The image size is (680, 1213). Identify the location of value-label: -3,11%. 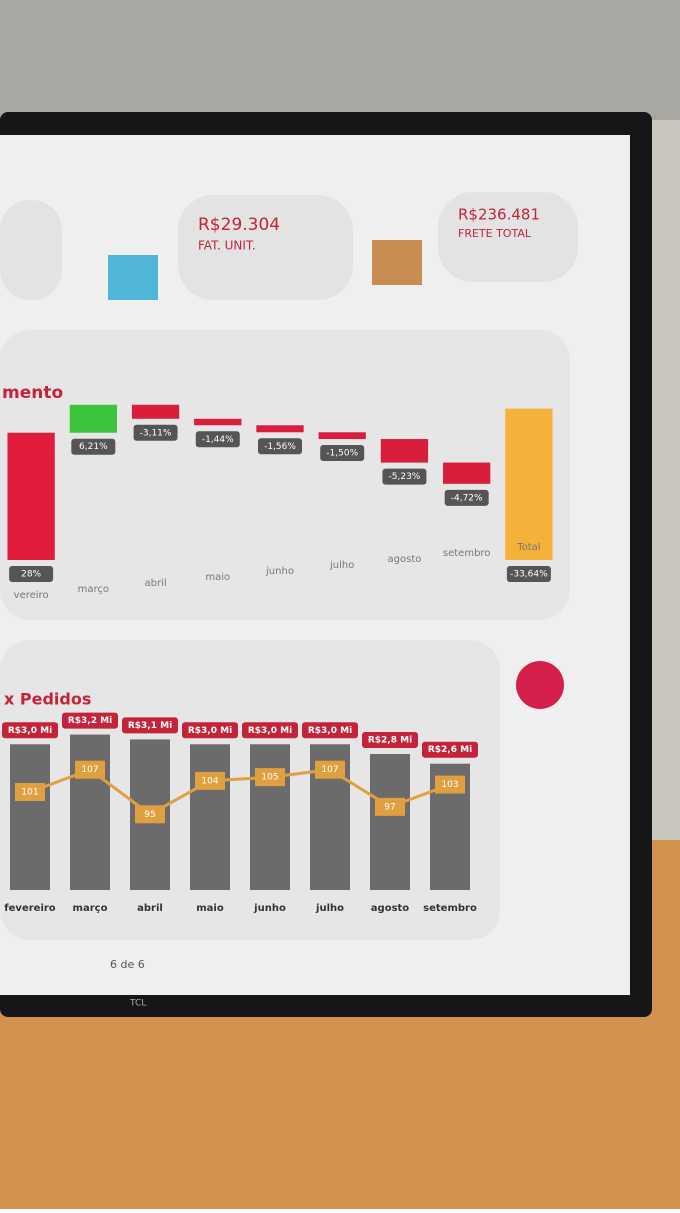
(156, 433).